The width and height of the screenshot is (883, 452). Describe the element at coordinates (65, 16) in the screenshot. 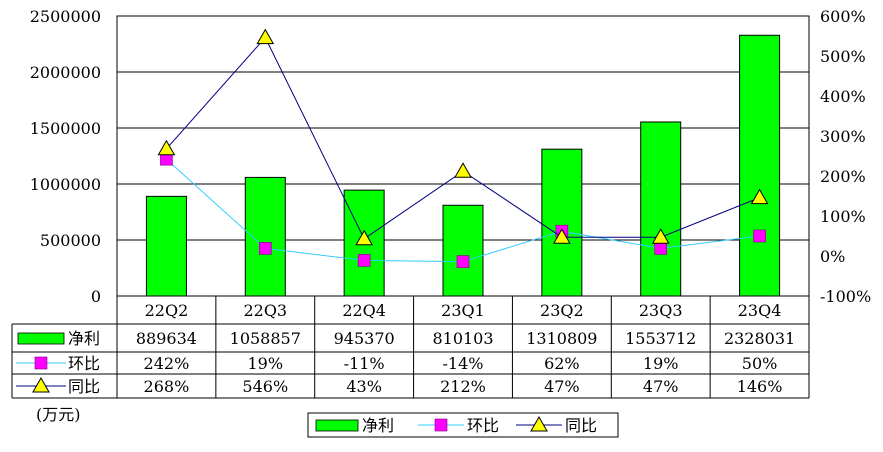

I see `left-tick-label: 2500000` at that location.